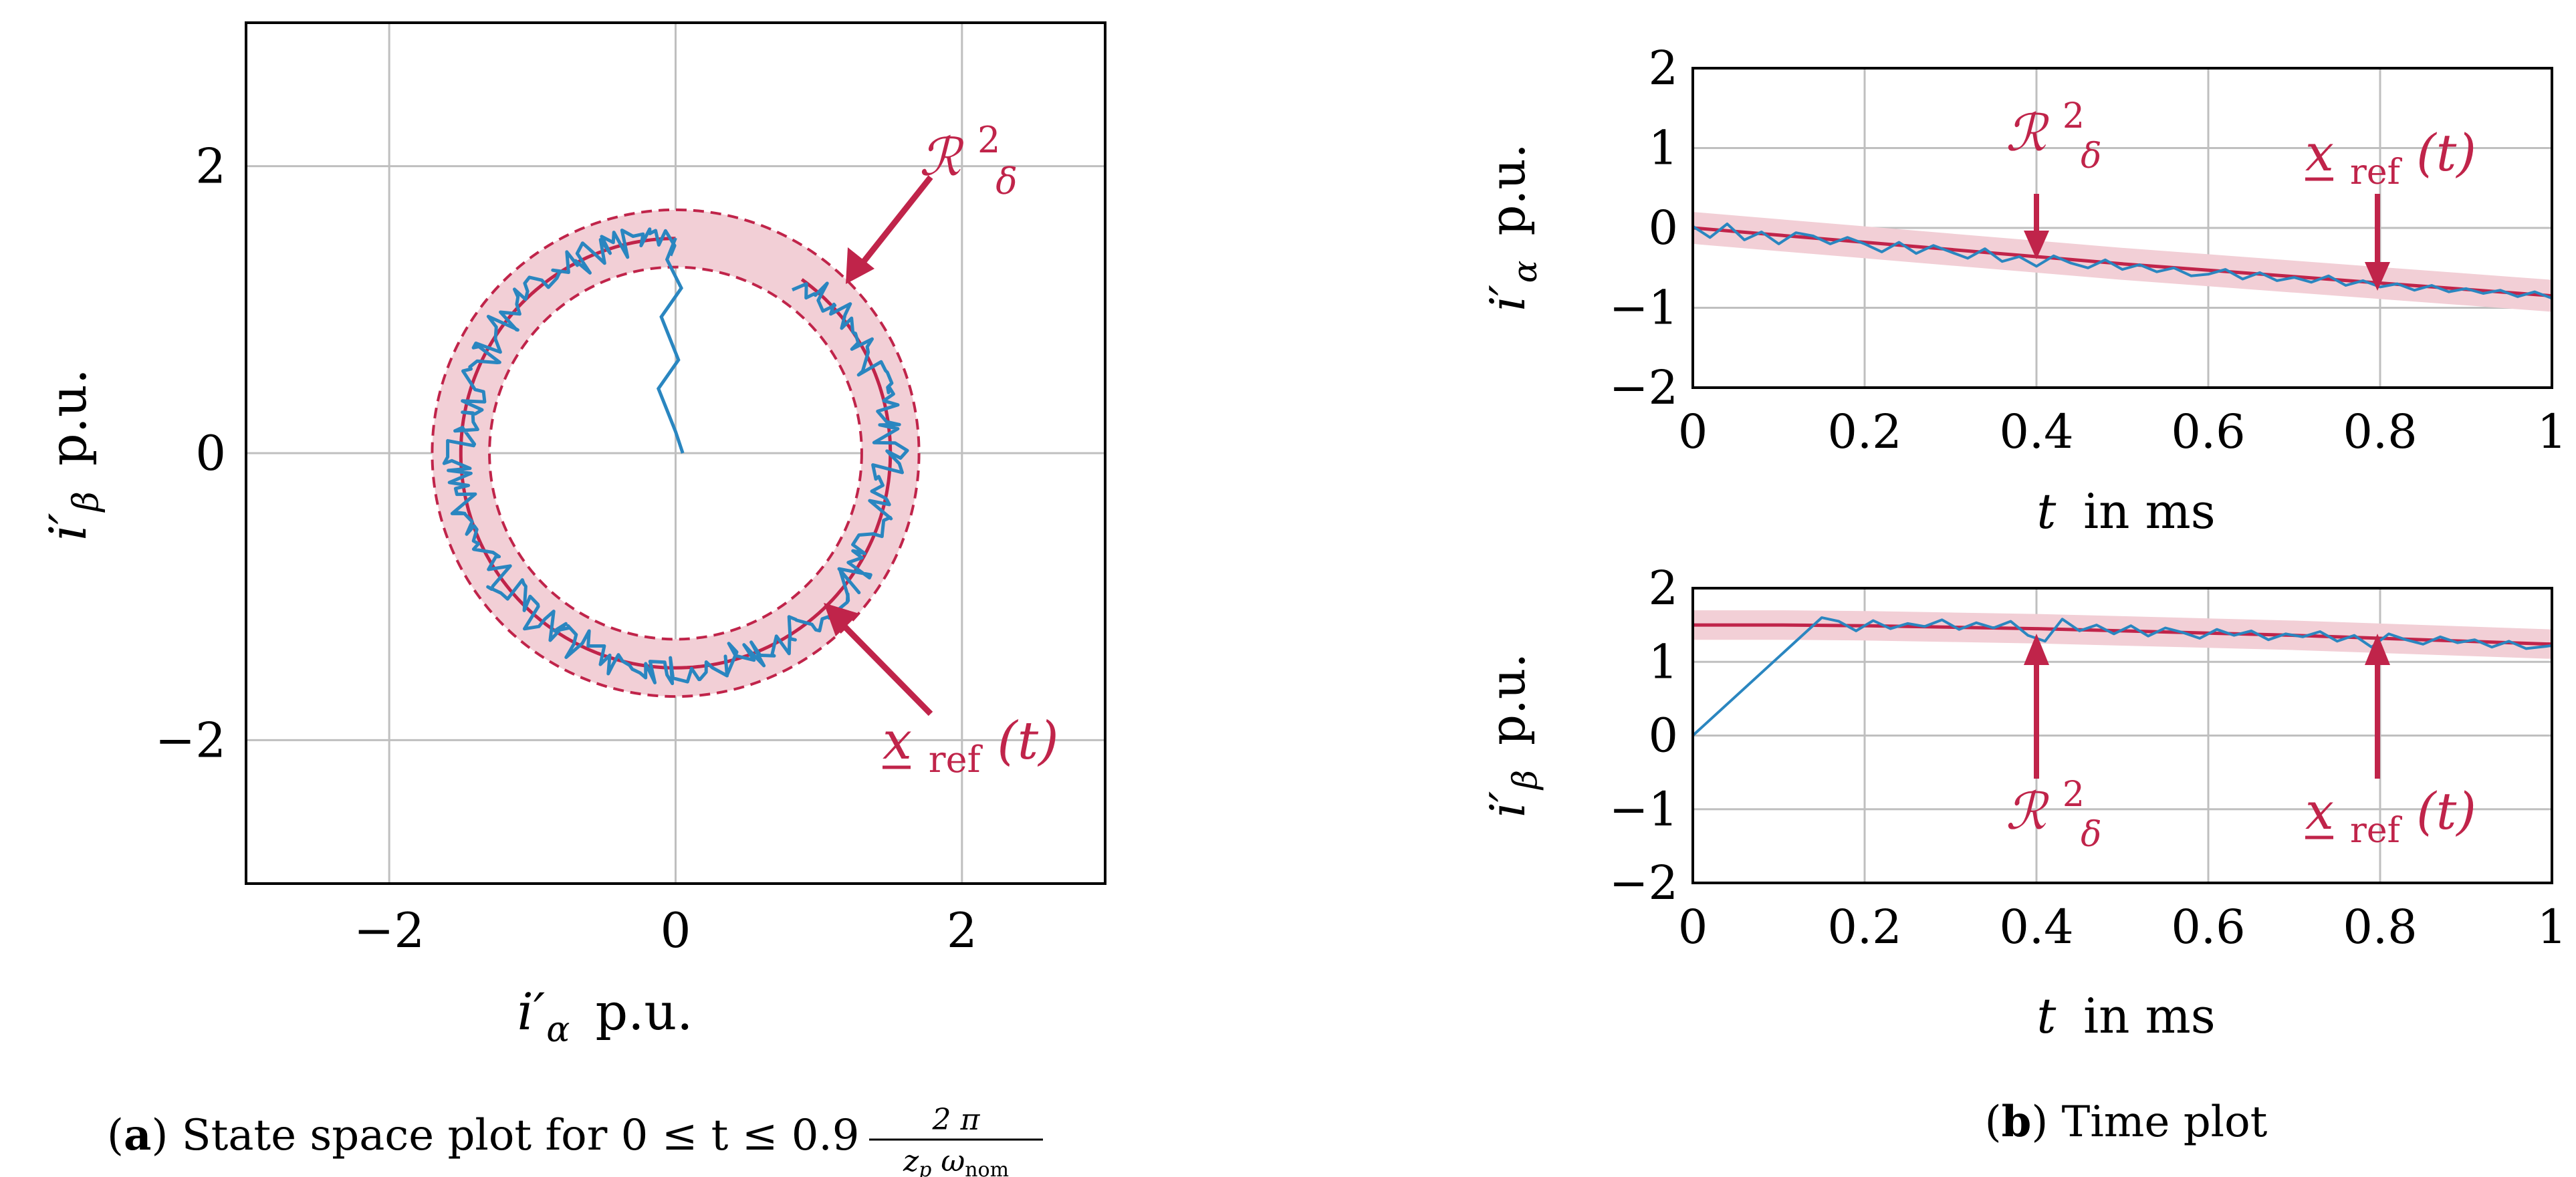 The width and height of the screenshot is (2576, 1177). I want to click on tolerance-band-region, so click(2122, 262).